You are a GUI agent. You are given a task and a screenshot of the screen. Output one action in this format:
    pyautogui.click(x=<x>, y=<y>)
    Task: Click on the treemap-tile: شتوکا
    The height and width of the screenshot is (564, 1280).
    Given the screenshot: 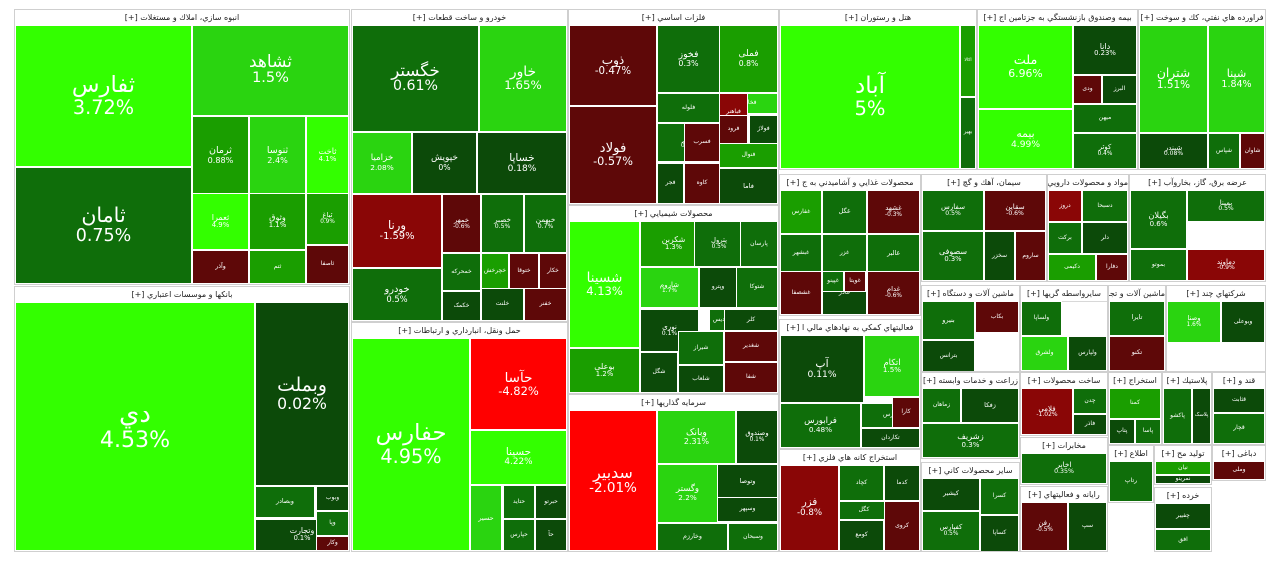 What is the action you would take?
    pyautogui.click(x=757, y=287)
    